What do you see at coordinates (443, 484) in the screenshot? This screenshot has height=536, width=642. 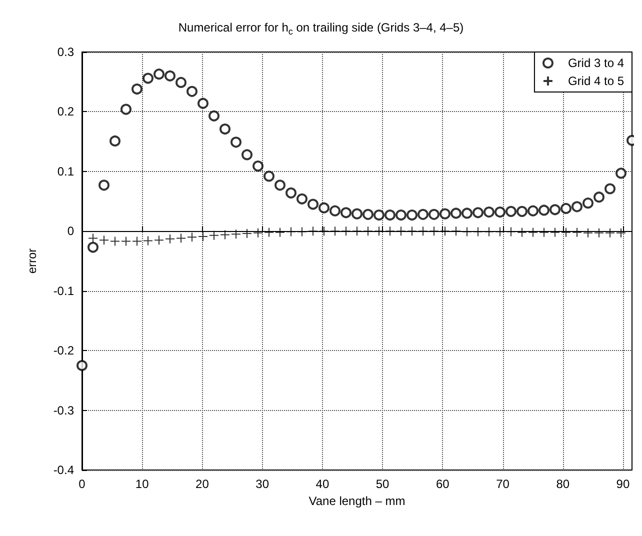 I see `x-tick-label: 60` at bounding box center [443, 484].